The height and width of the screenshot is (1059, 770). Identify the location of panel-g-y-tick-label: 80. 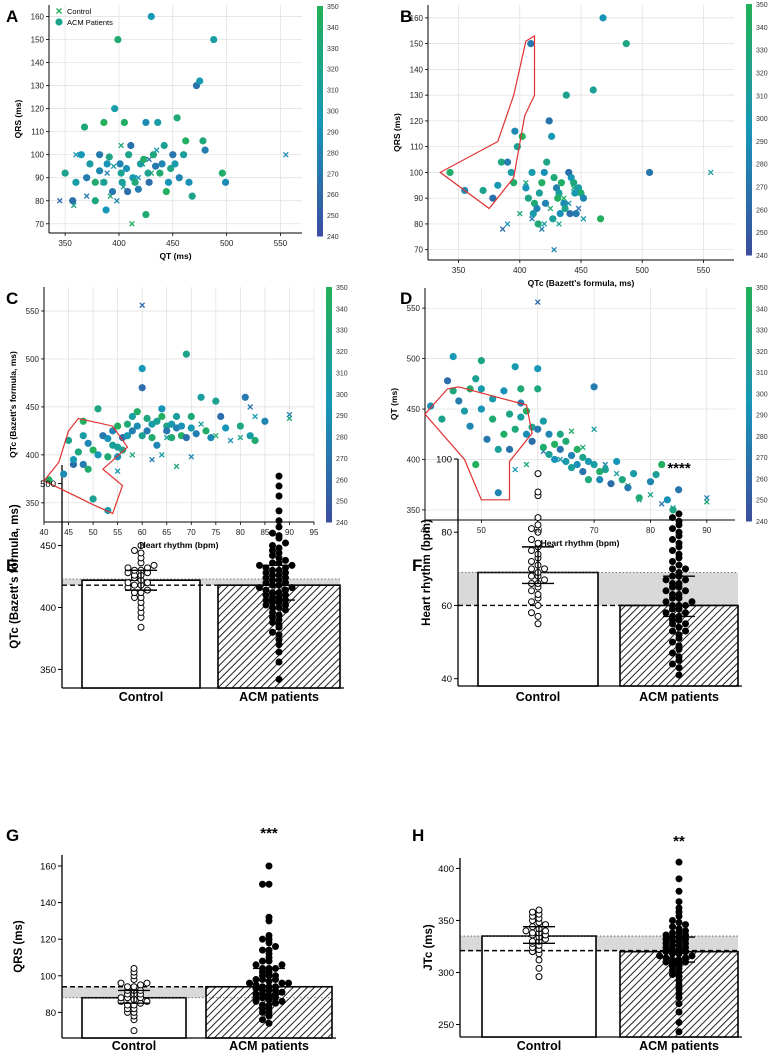
(50, 1013).